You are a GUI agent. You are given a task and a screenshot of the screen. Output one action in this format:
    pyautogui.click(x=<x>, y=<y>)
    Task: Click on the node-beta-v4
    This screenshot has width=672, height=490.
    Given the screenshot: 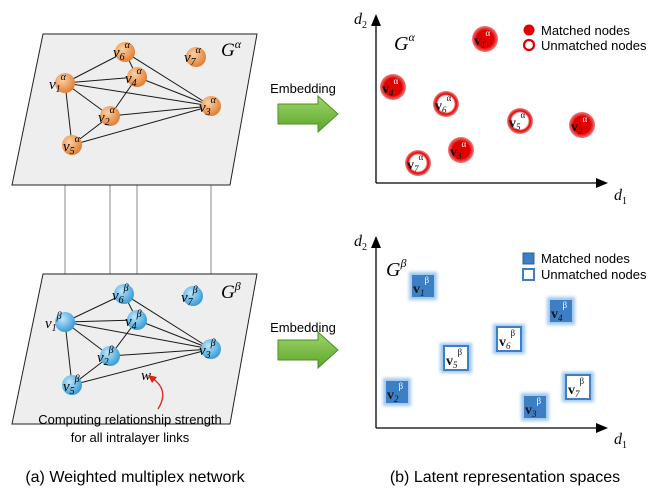 What is the action you would take?
    pyautogui.click(x=137, y=320)
    